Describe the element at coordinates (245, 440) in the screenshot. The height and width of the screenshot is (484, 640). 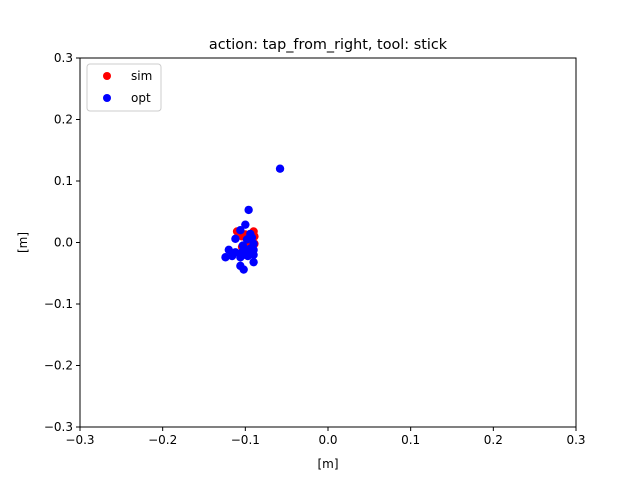
I see `x-tick-label: −0.1` at that location.